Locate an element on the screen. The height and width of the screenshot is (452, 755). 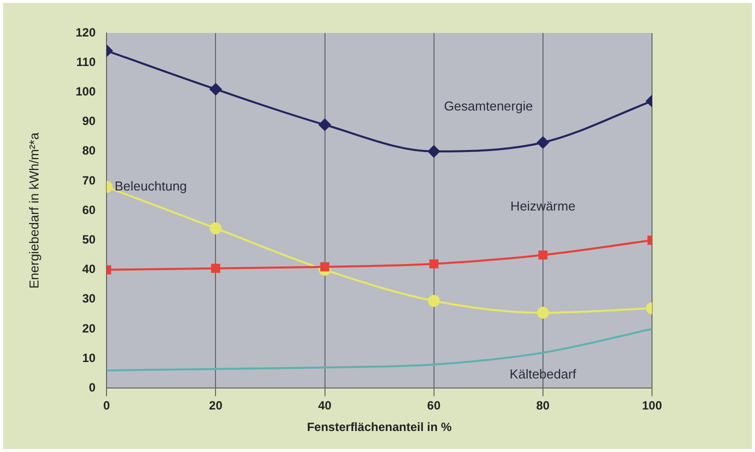
y-tick-label: 40 is located at coordinates (89, 269).